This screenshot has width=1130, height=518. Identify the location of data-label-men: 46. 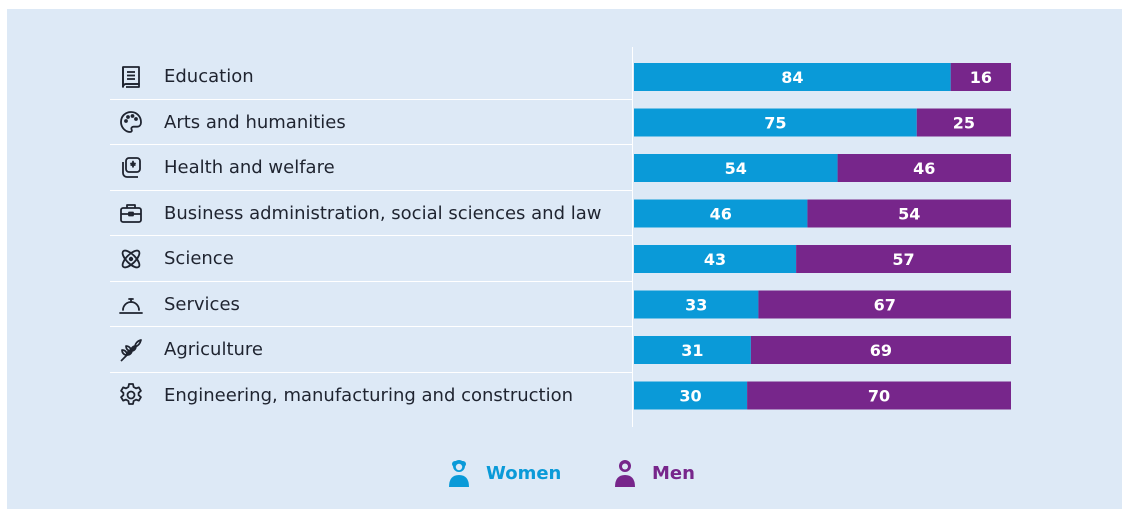
(924, 168).